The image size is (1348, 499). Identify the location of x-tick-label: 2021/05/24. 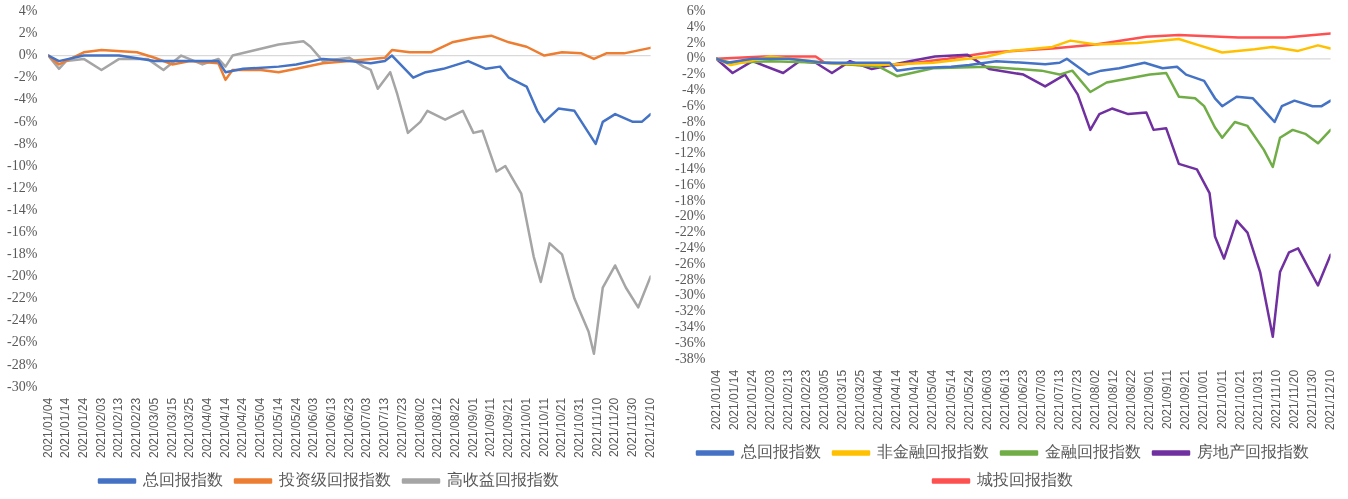
(295, 427).